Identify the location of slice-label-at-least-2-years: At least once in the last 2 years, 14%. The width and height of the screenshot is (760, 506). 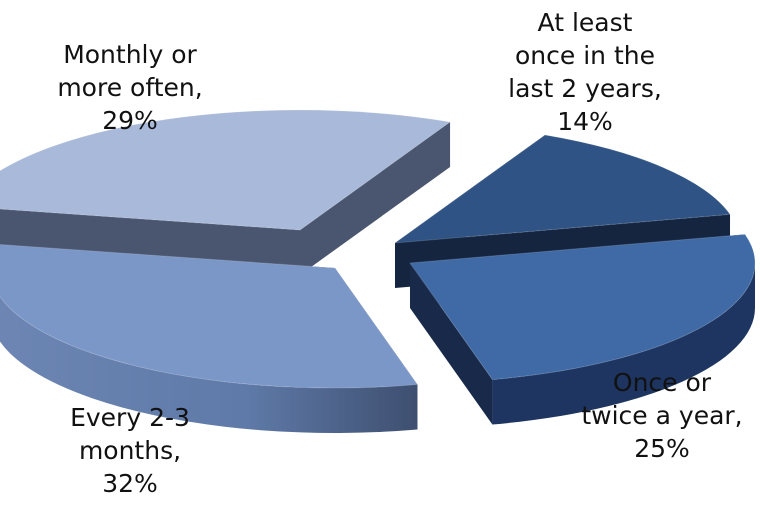
(585, 72).